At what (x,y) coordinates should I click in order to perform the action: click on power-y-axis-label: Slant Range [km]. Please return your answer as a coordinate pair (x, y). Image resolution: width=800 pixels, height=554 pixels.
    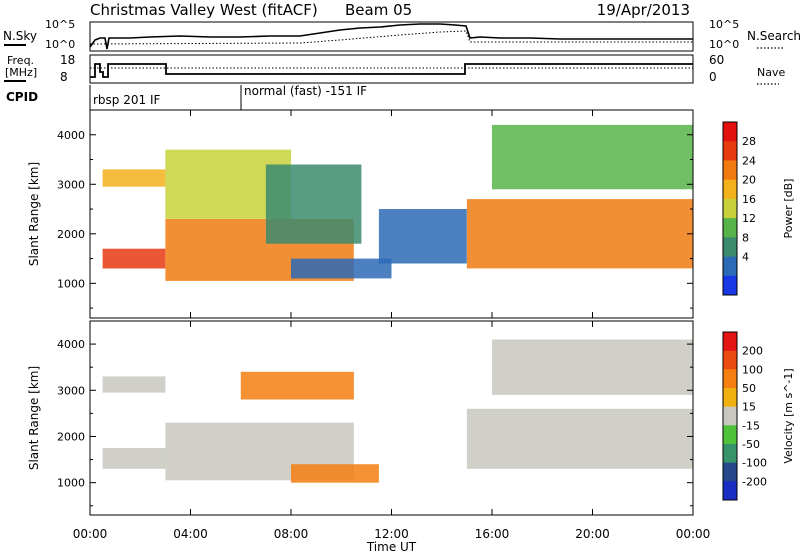
    Looking at the image, I should click on (34, 214).